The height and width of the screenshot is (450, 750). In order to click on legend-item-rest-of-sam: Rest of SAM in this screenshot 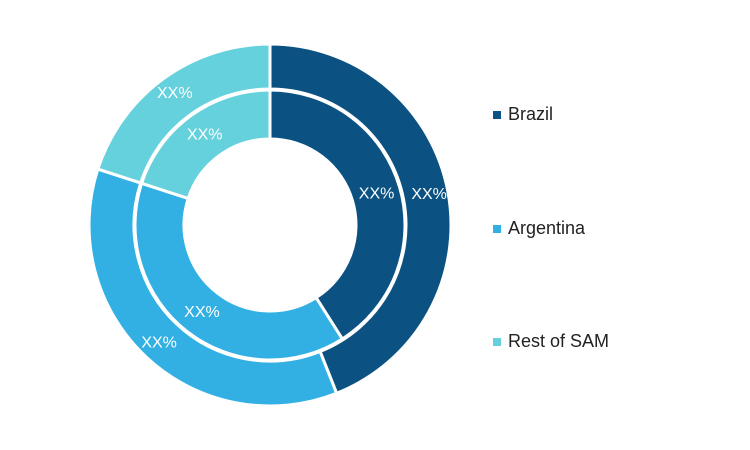, I will do `click(551, 341)`.